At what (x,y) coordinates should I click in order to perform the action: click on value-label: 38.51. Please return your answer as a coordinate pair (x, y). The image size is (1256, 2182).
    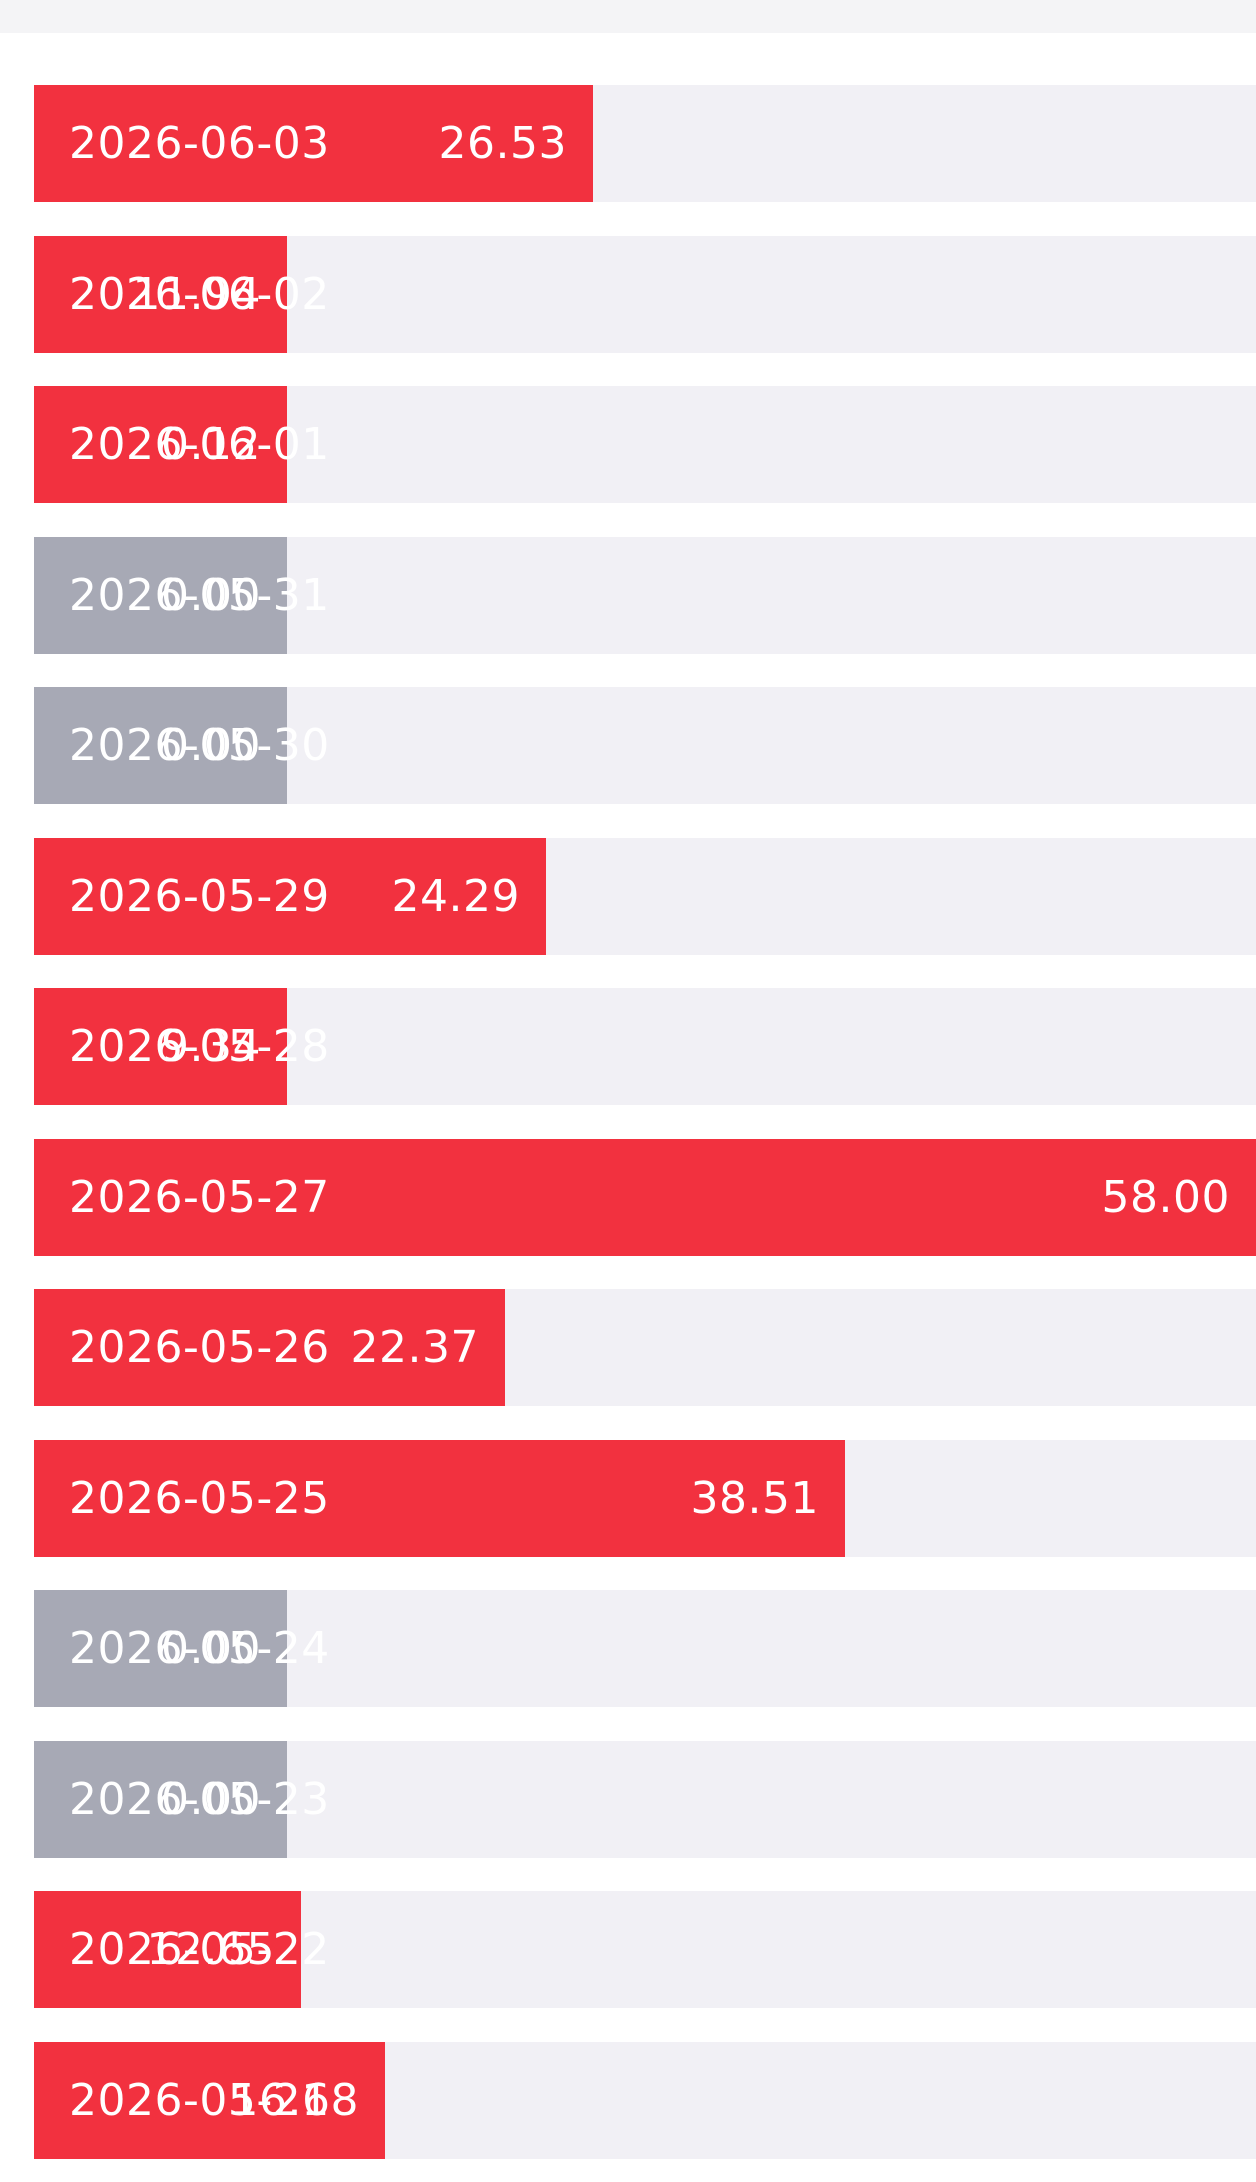
    Looking at the image, I should click on (754, 1498).